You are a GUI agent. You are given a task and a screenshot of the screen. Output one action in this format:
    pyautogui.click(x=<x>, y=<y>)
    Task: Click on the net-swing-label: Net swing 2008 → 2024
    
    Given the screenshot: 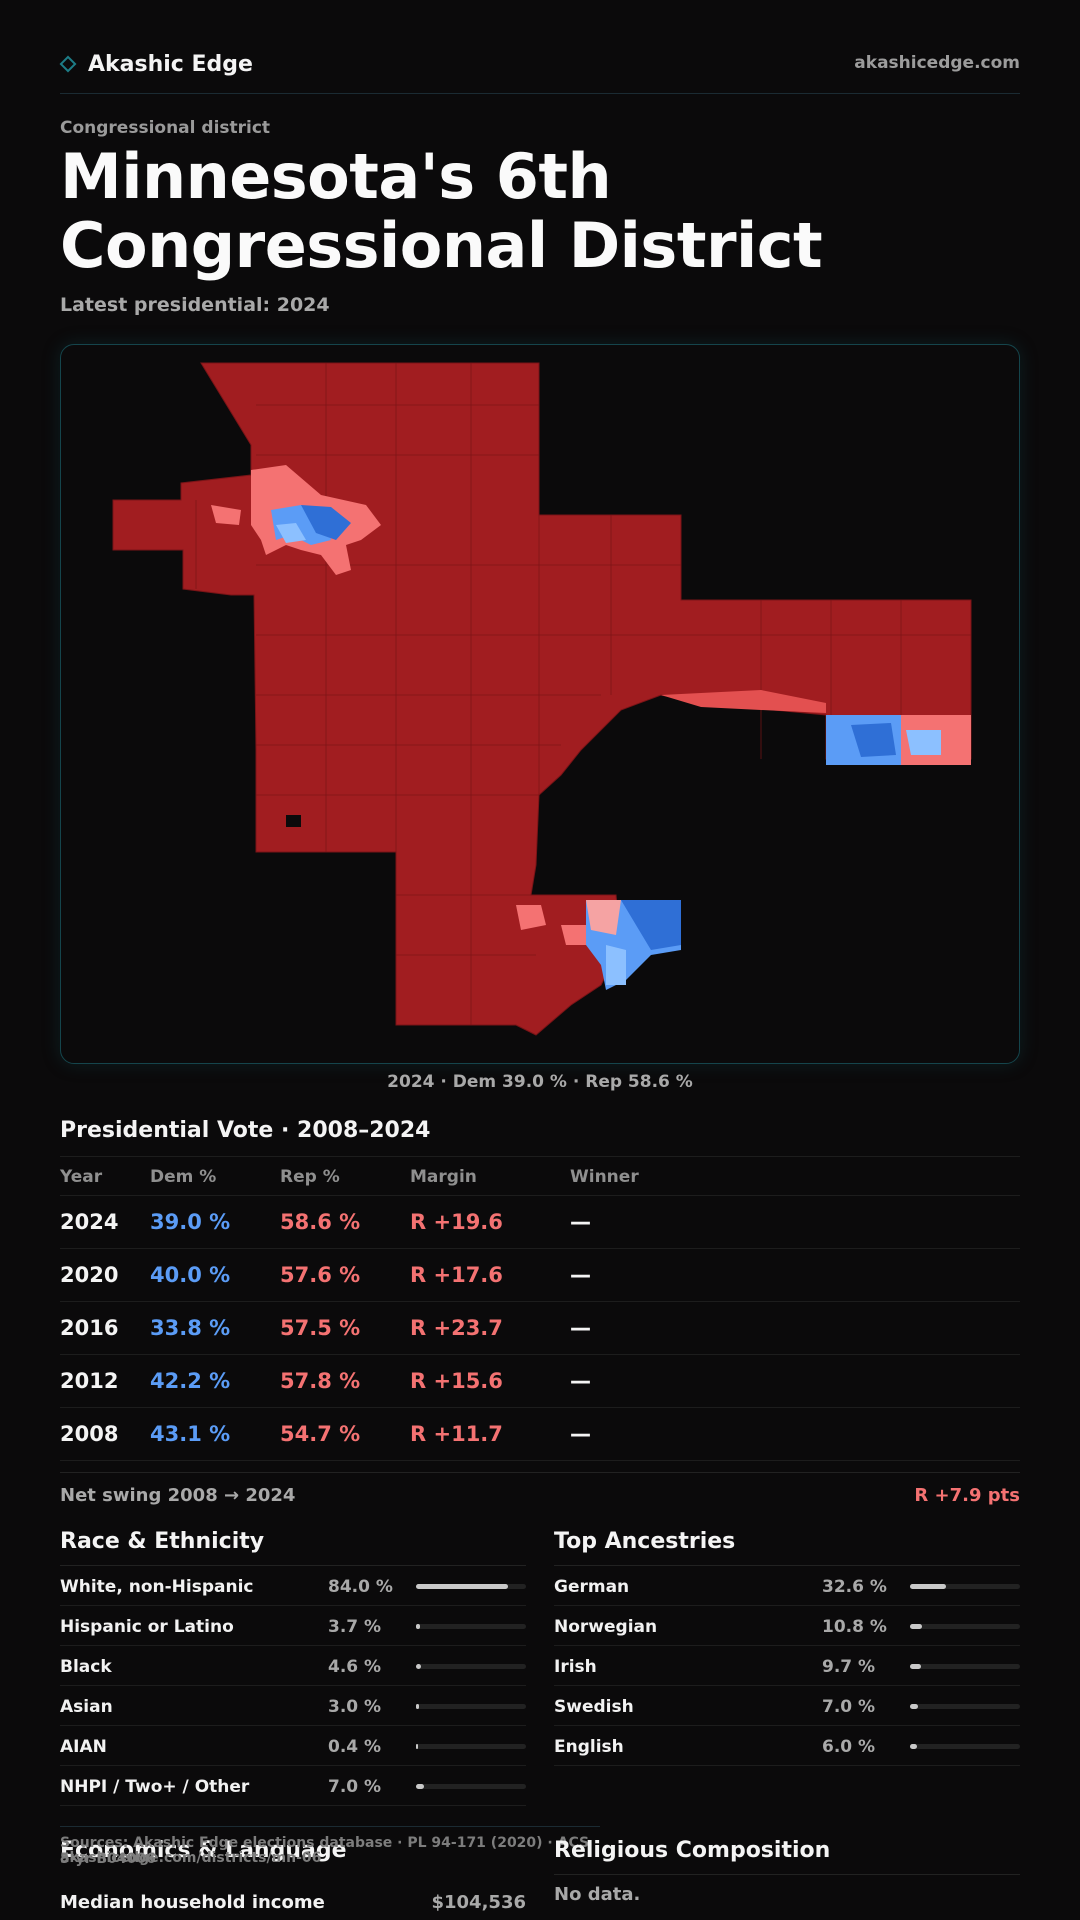 What is the action you would take?
    pyautogui.click(x=178, y=1495)
    